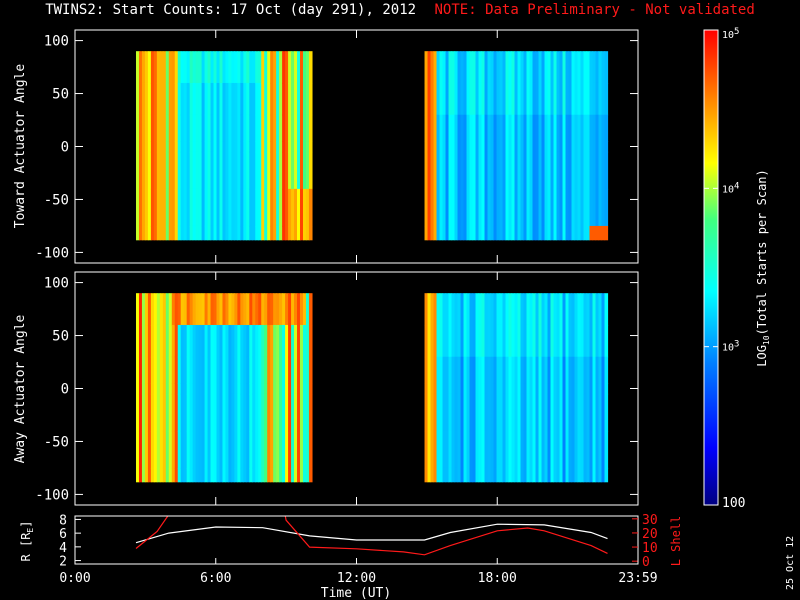  I want to click on y-tick-label: 100, so click(56, 284).